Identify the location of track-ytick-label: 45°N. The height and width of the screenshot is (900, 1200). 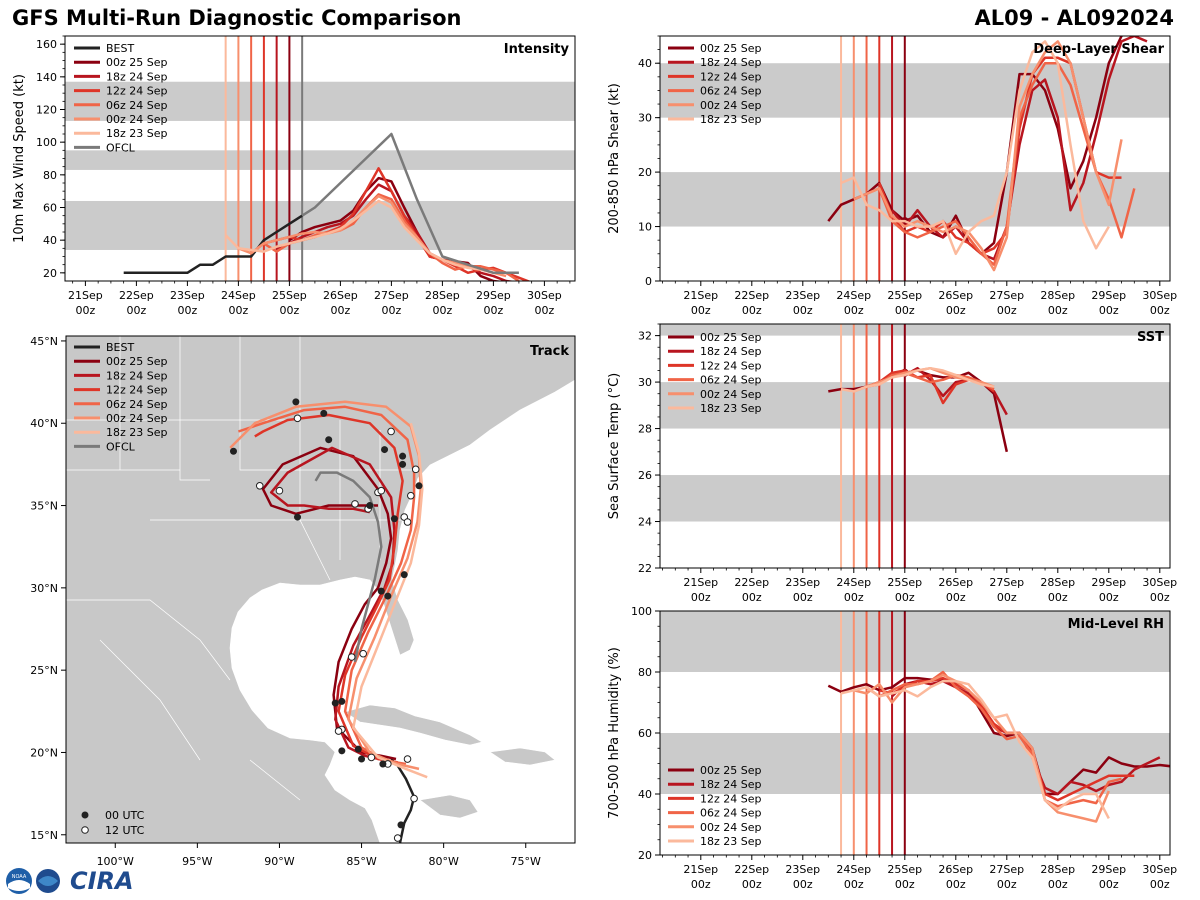
(44, 341).